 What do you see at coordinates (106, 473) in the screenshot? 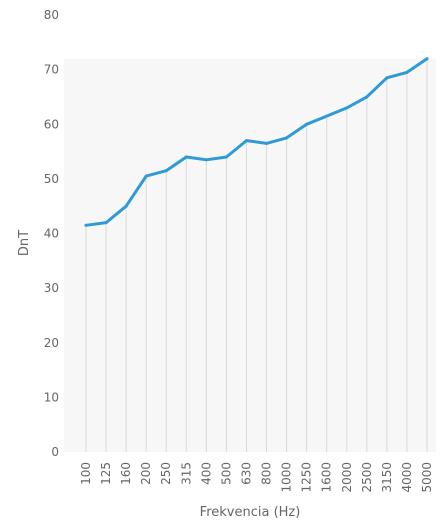
I see `x-tick-label: 125` at bounding box center [106, 473].